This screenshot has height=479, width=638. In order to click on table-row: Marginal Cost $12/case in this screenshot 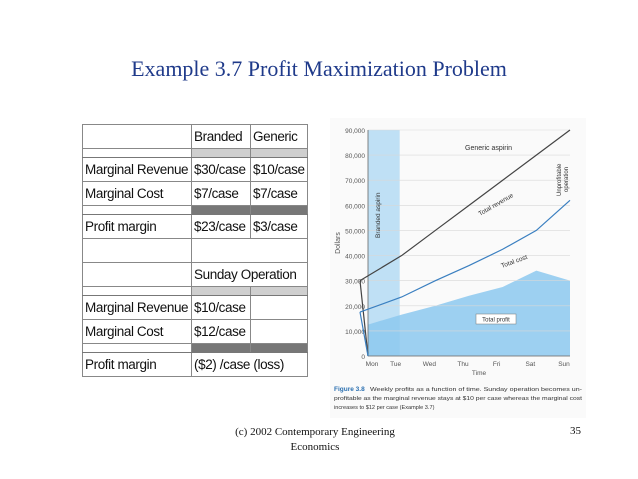, I will do `click(195, 331)`.